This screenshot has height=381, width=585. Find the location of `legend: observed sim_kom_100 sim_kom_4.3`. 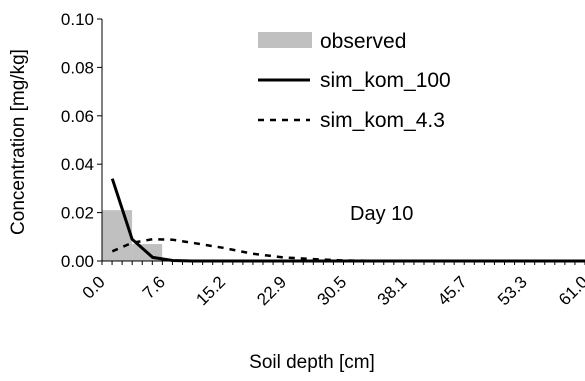

legend: observed sim_kom_100 sim_kom_4.3 is located at coordinates (354, 81).